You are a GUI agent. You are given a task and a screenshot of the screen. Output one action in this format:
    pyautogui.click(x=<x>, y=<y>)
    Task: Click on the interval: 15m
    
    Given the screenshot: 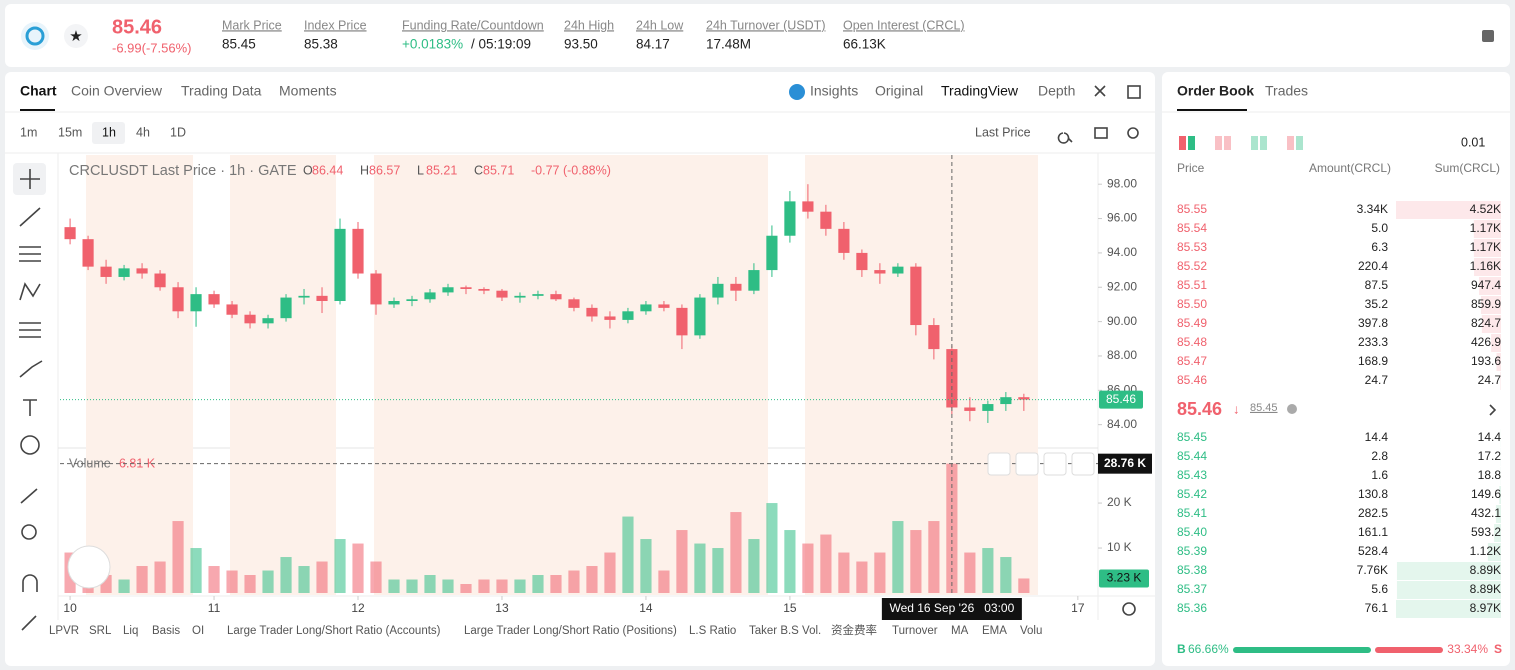 What is the action you would take?
    pyautogui.click(x=70, y=132)
    